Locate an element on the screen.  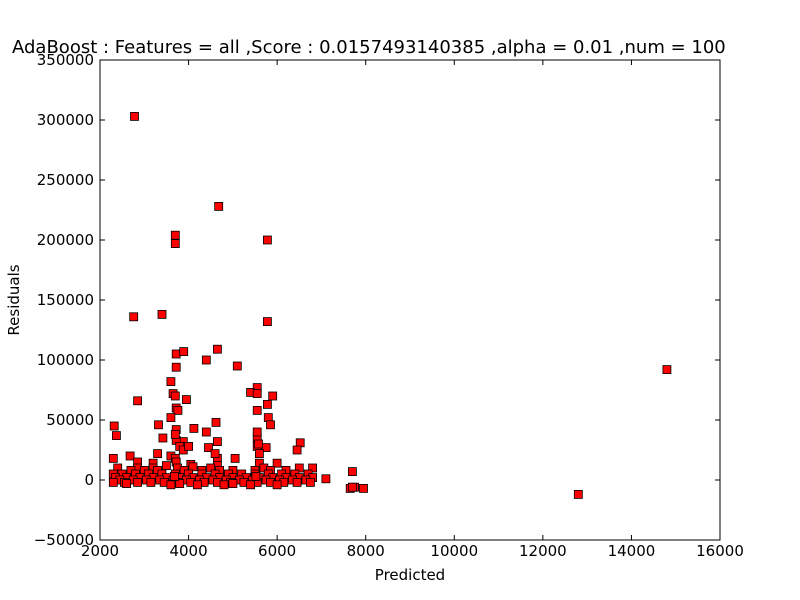
y-tick-label: 100000 is located at coordinates (65, 360).